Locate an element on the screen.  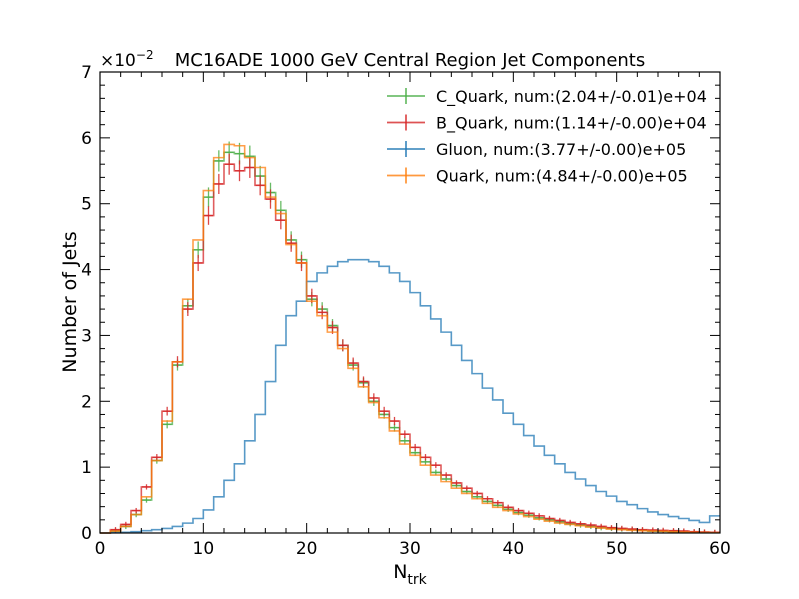
legend-label: B_Quark, num:(1.14+/-0.00)e+04 is located at coordinates (571, 124).